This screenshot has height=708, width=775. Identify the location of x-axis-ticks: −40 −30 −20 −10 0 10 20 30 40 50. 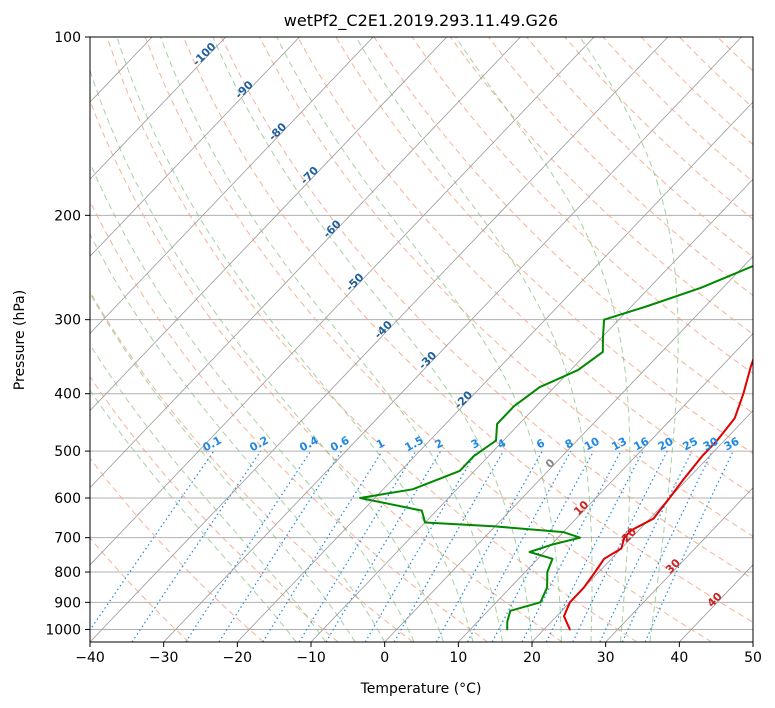
(418, 654).